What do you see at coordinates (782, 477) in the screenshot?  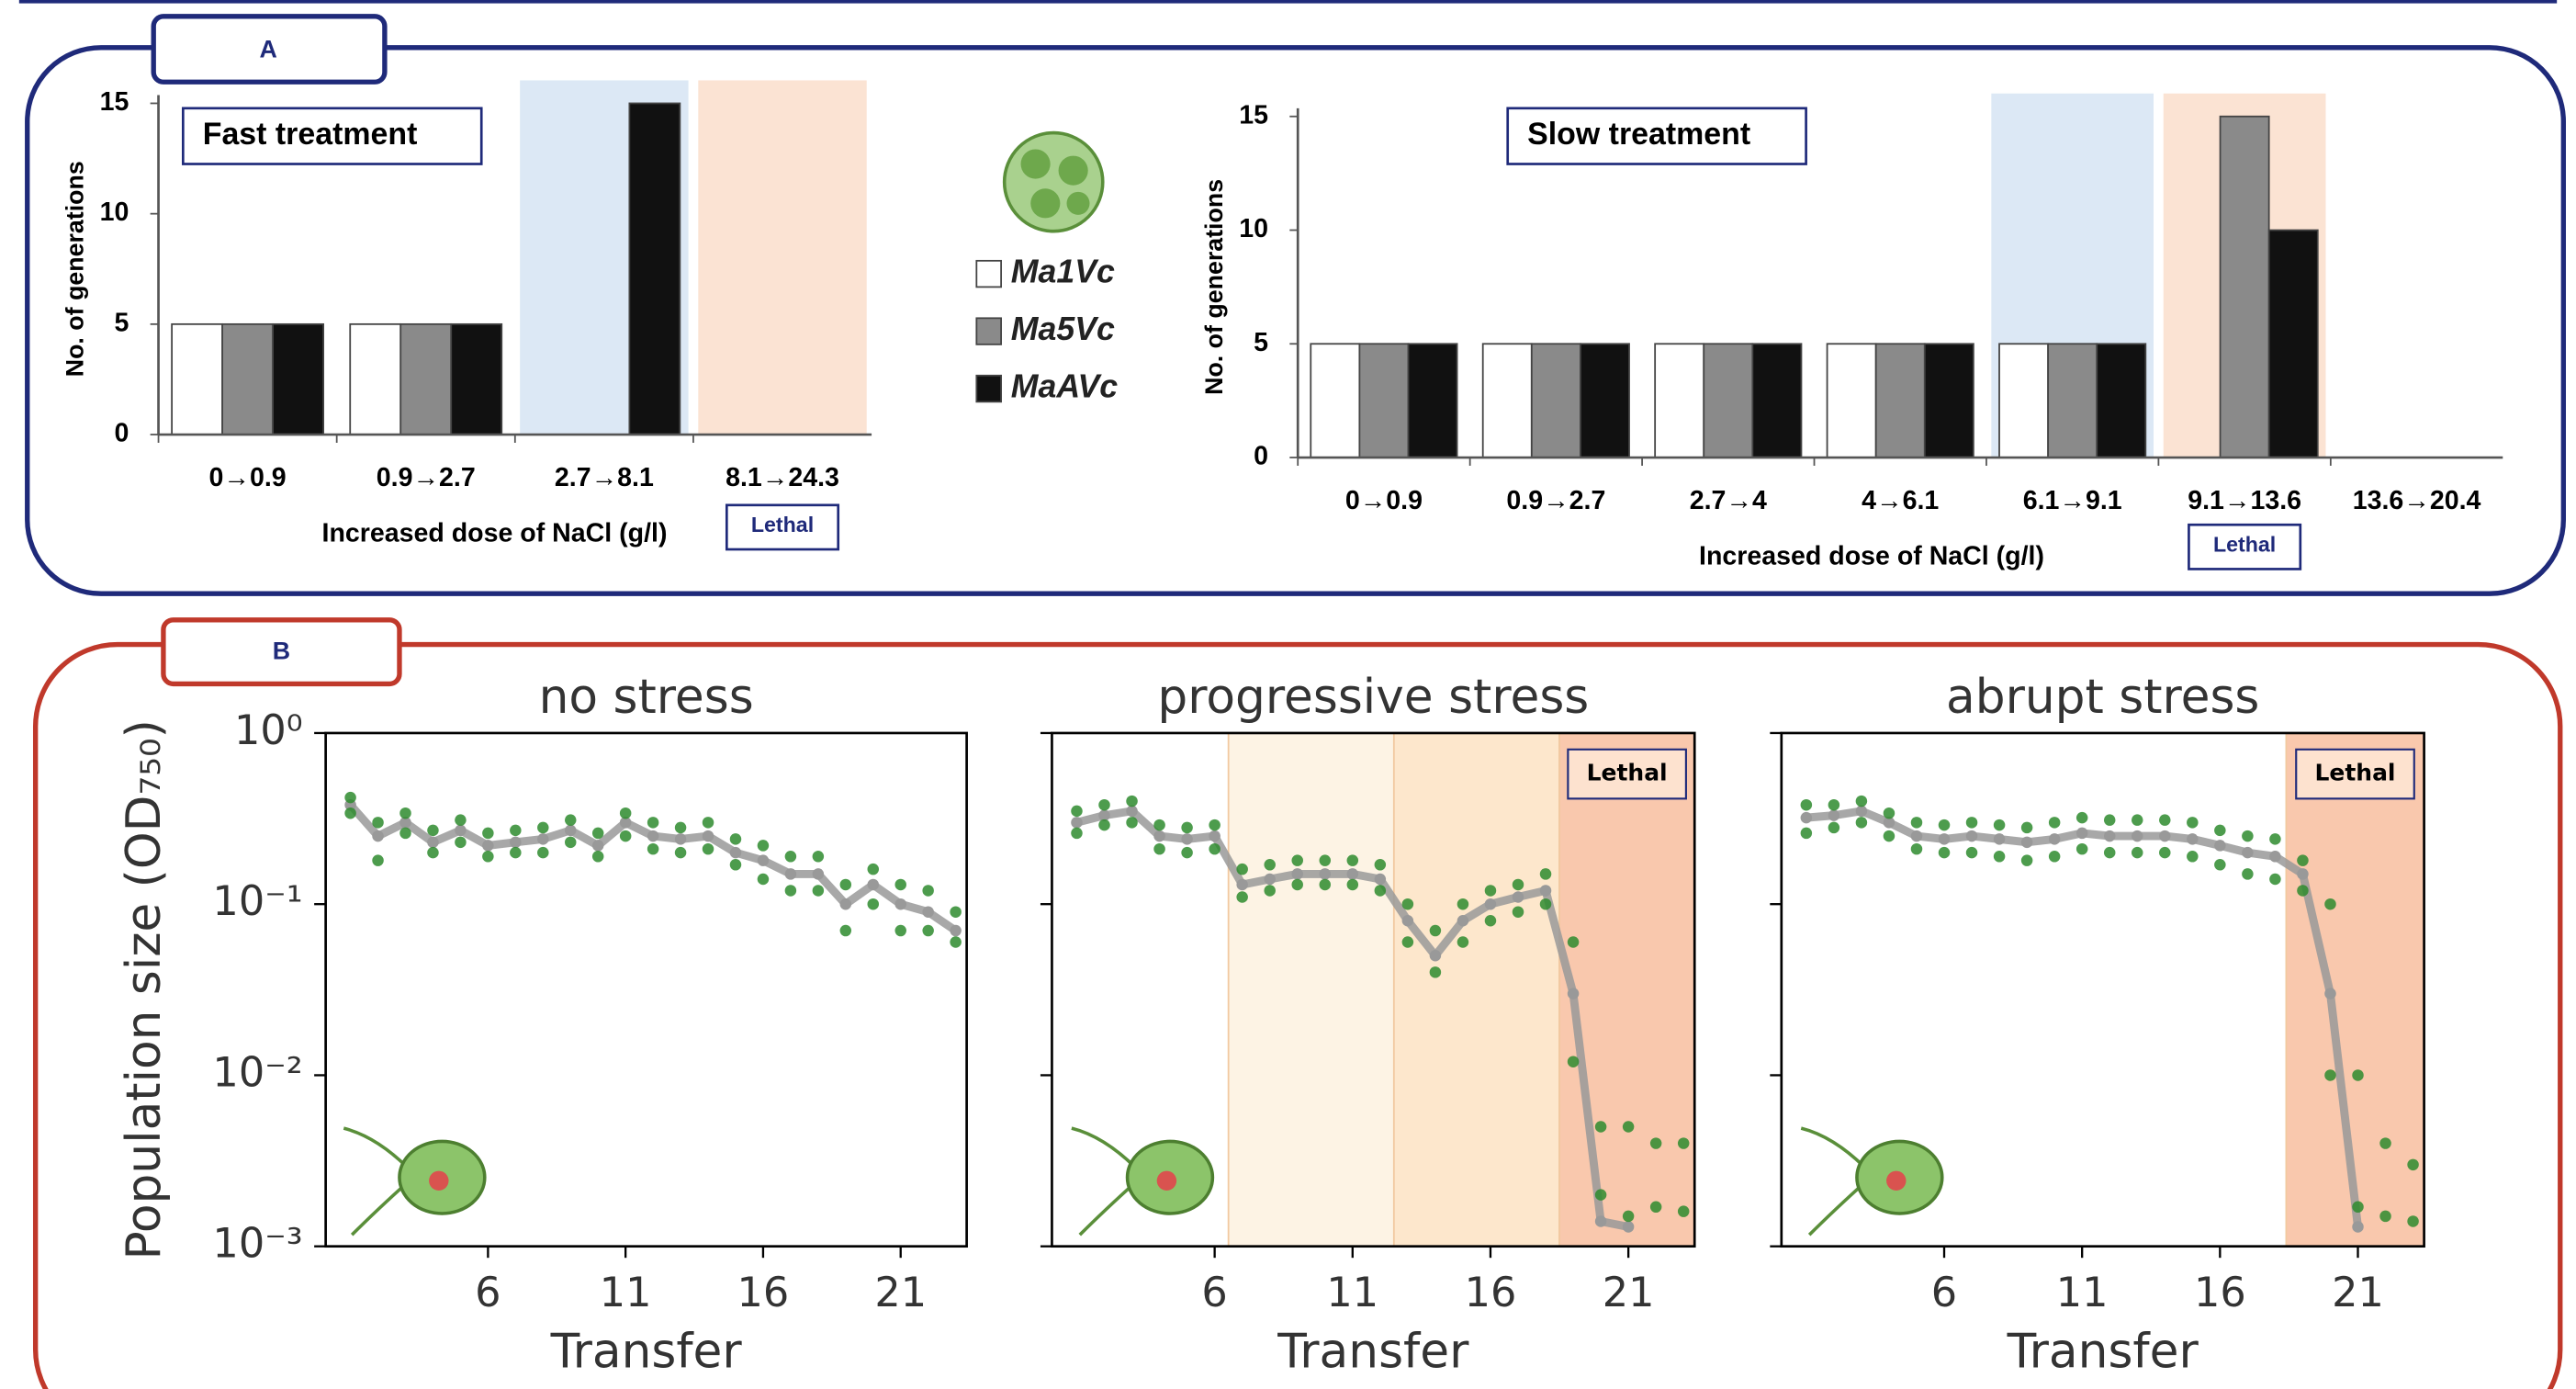 I see `x-tick-label: 8.1→24.3` at bounding box center [782, 477].